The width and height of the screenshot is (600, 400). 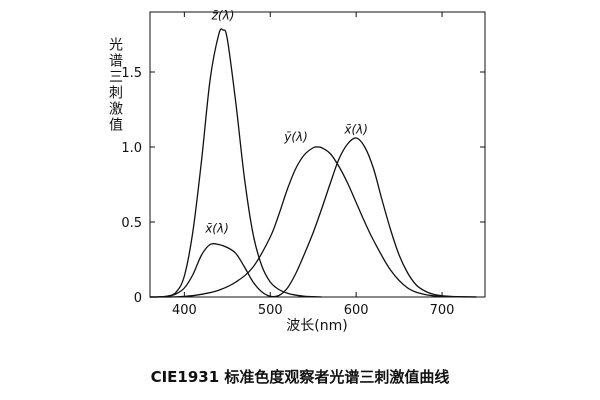 What do you see at coordinates (295, 137) in the screenshot?
I see `series-label: ȳ(λ)` at bounding box center [295, 137].